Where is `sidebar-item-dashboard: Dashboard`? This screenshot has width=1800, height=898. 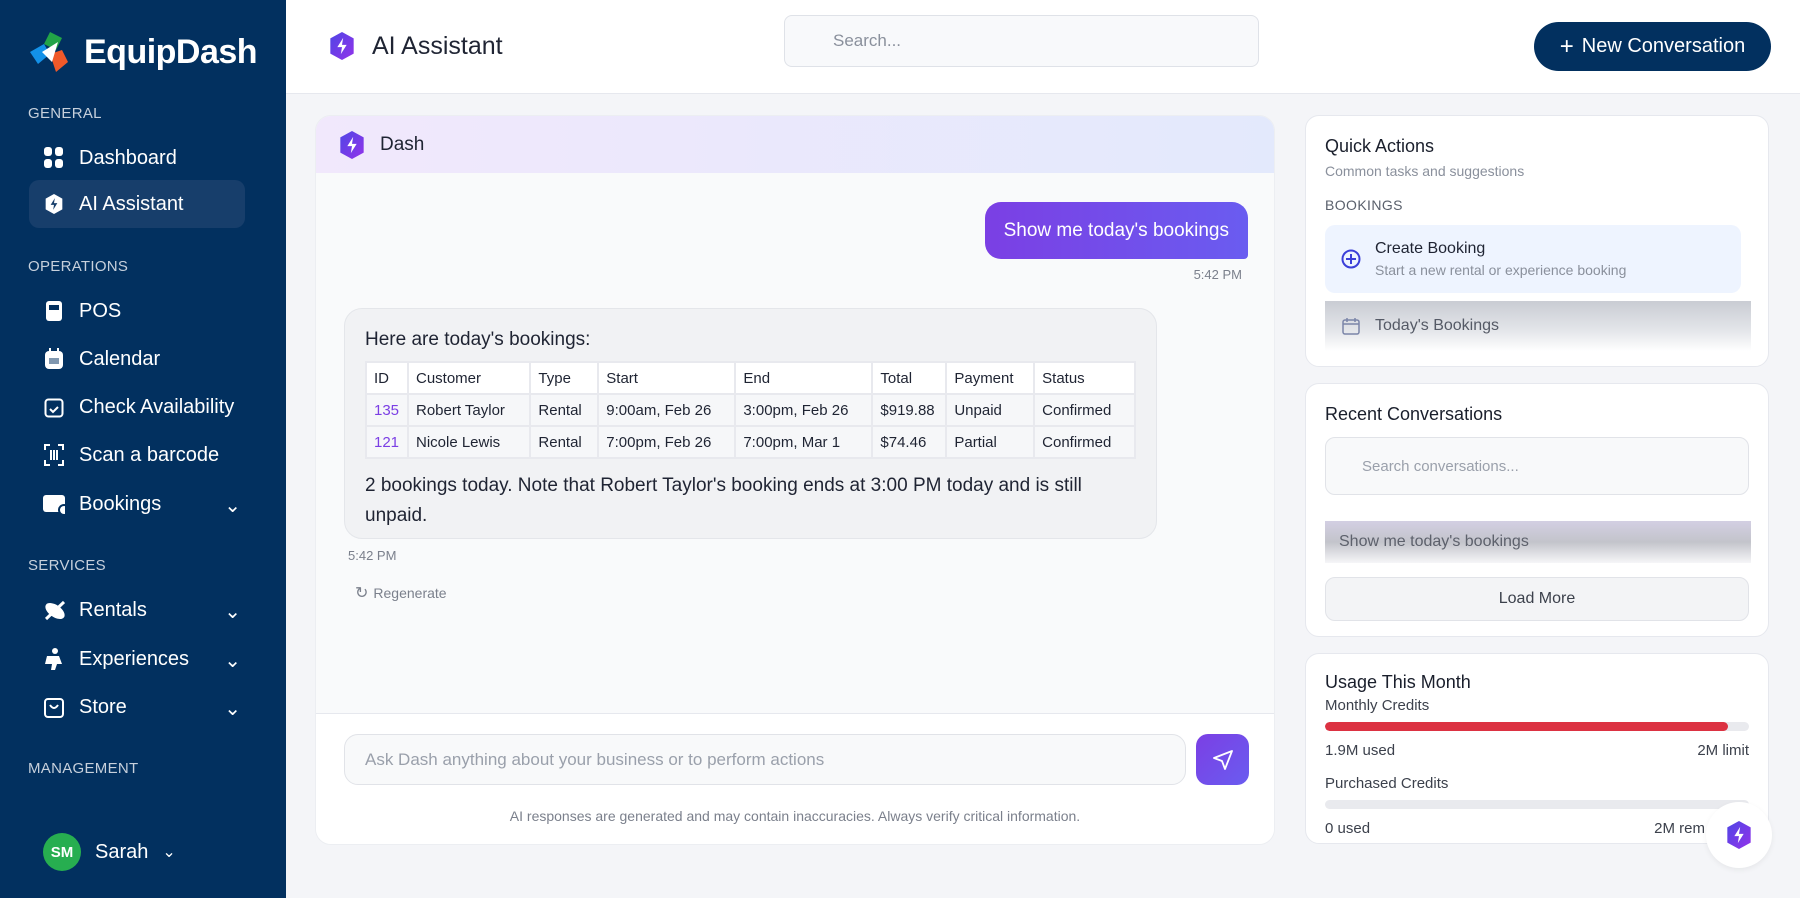
sidebar-item-dashboard: Dashboard is located at coordinates (137, 158).